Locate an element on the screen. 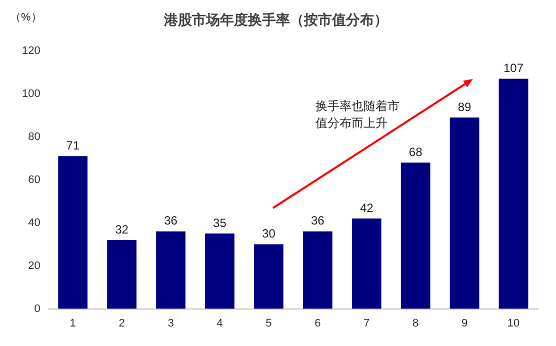 This screenshot has width=556, height=346. y-tick-label: 0 is located at coordinates (37, 308).